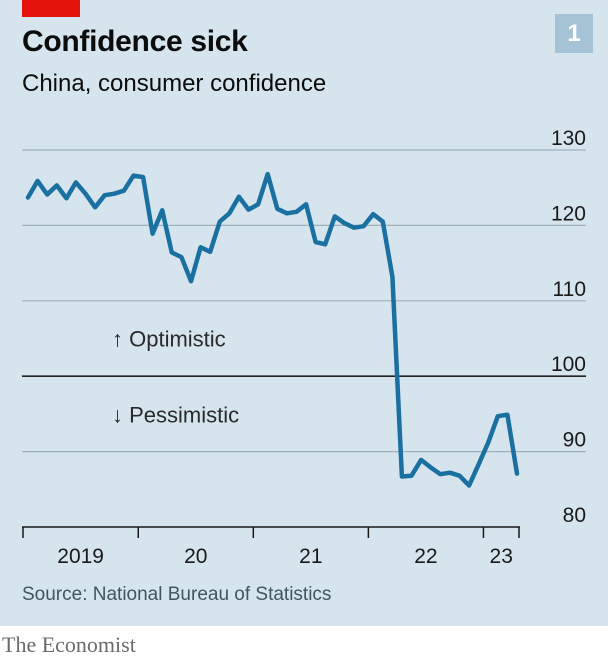  What do you see at coordinates (175, 414) in the screenshot?
I see `annotation-label: ↓ Pessimistic` at bounding box center [175, 414].